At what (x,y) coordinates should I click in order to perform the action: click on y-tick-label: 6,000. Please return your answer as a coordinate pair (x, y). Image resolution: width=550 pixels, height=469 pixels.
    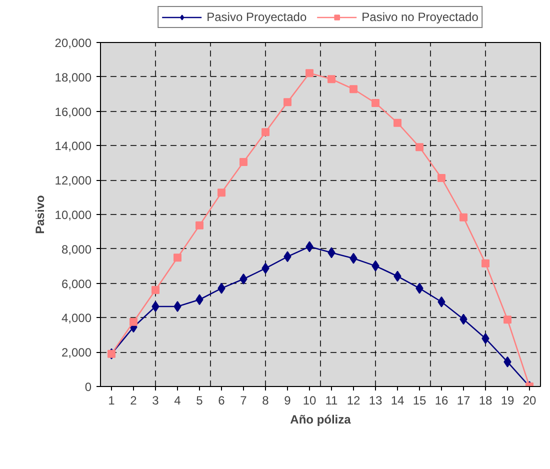
    Looking at the image, I should click on (76, 283).